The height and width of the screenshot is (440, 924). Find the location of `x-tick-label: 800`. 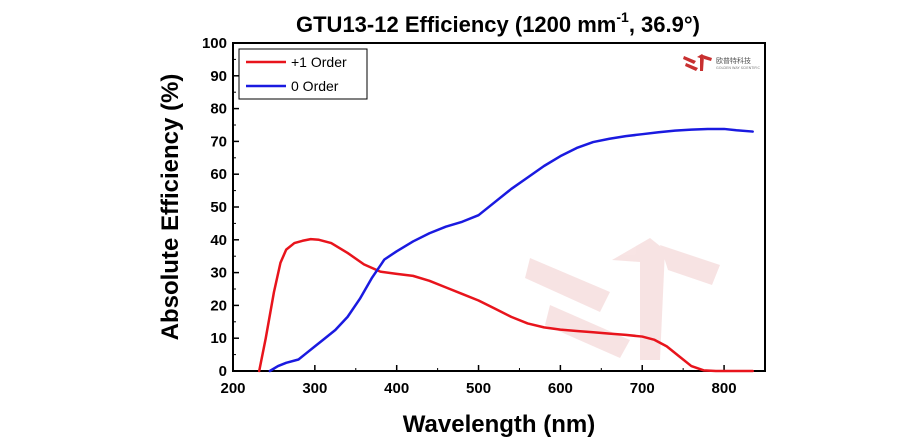

x-tick-label: 800 is located at coordinates (724, 388).